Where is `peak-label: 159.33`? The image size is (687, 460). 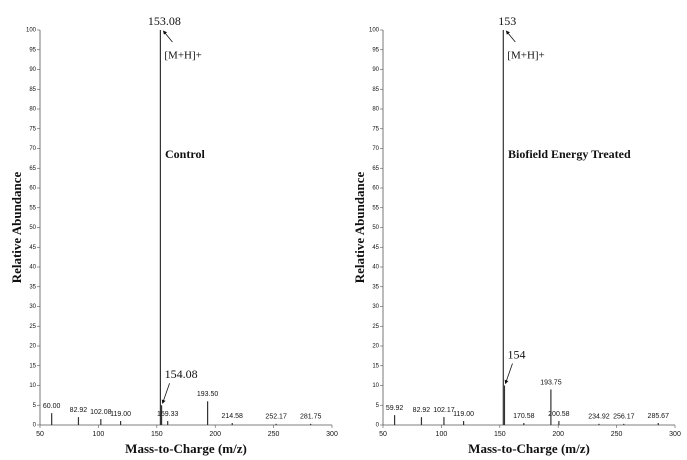
peak-label: 159.33 is located at coordinates (168, 414).